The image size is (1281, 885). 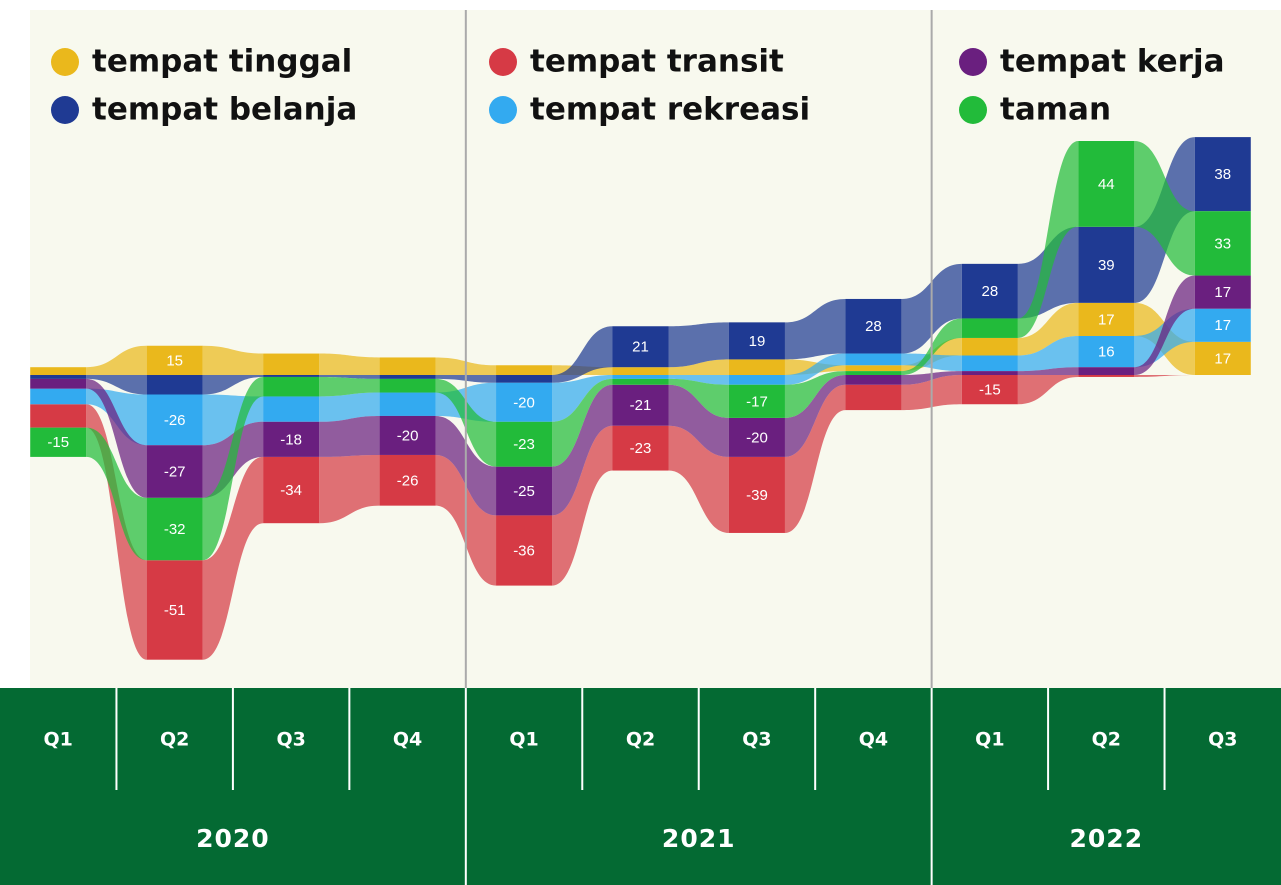 I want to click on value-label: 33, so click(x=1222, y=243).